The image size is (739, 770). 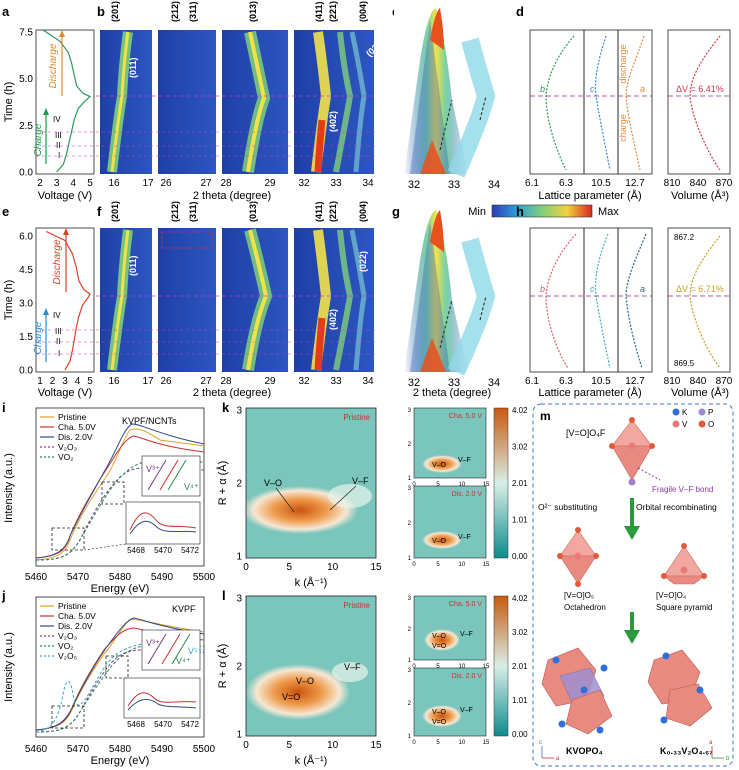 What do you see at coordinates (312, 567) in the screenshot?
I see `x-tick-labels: 0 5 10 15` at bounding box center [312, 567].